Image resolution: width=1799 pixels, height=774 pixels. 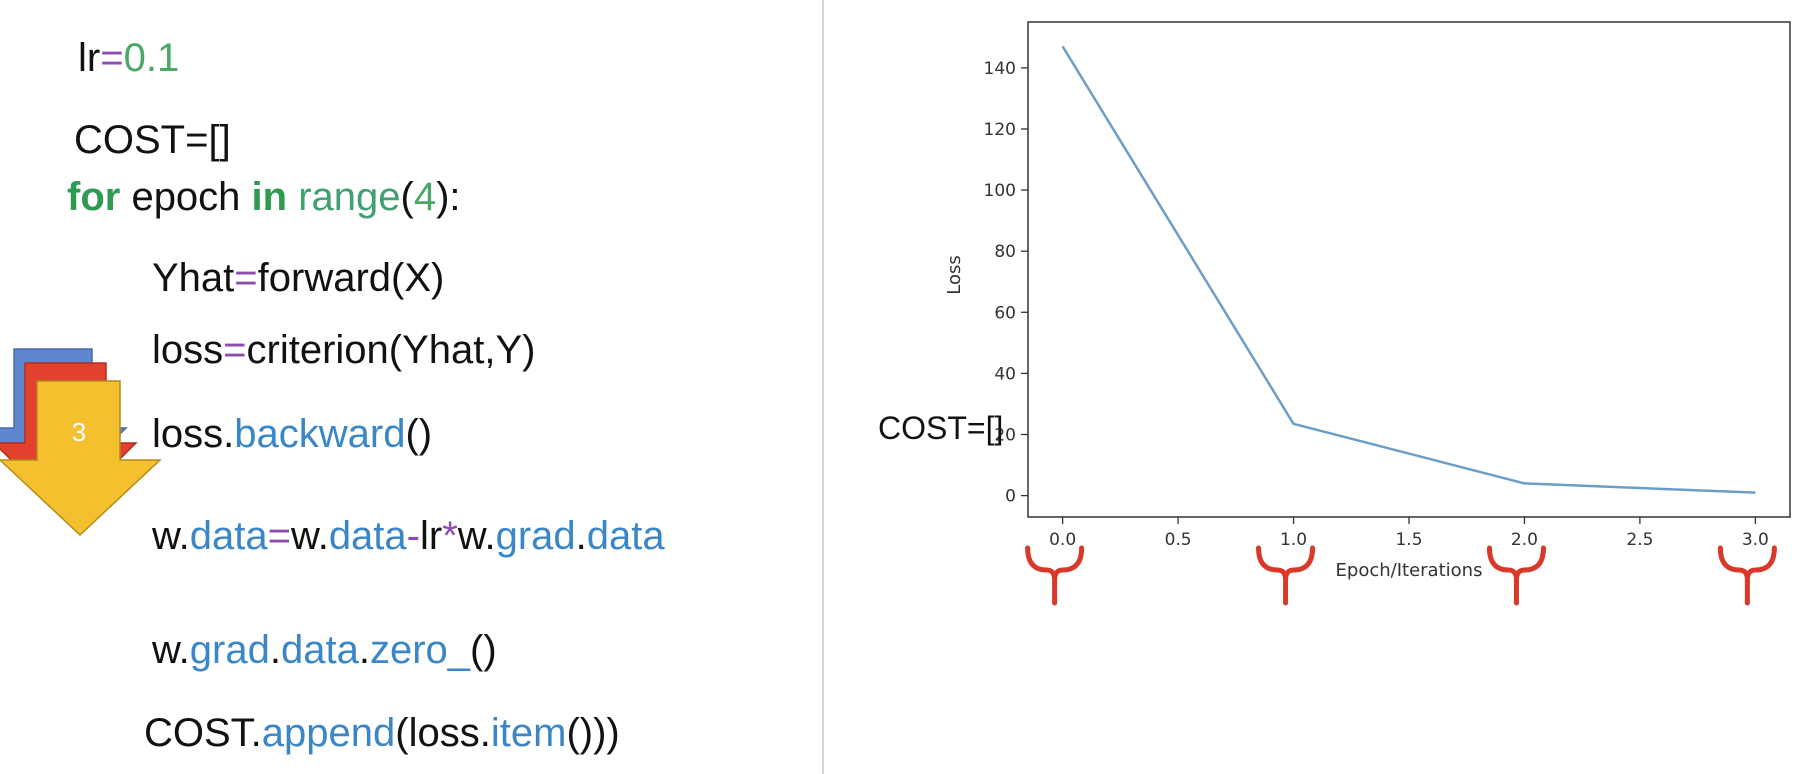 What do you see at coordinates (1010, 497) in the screenshot?
I see `y-tick-label: 0` at bounding box center [1010, 497].